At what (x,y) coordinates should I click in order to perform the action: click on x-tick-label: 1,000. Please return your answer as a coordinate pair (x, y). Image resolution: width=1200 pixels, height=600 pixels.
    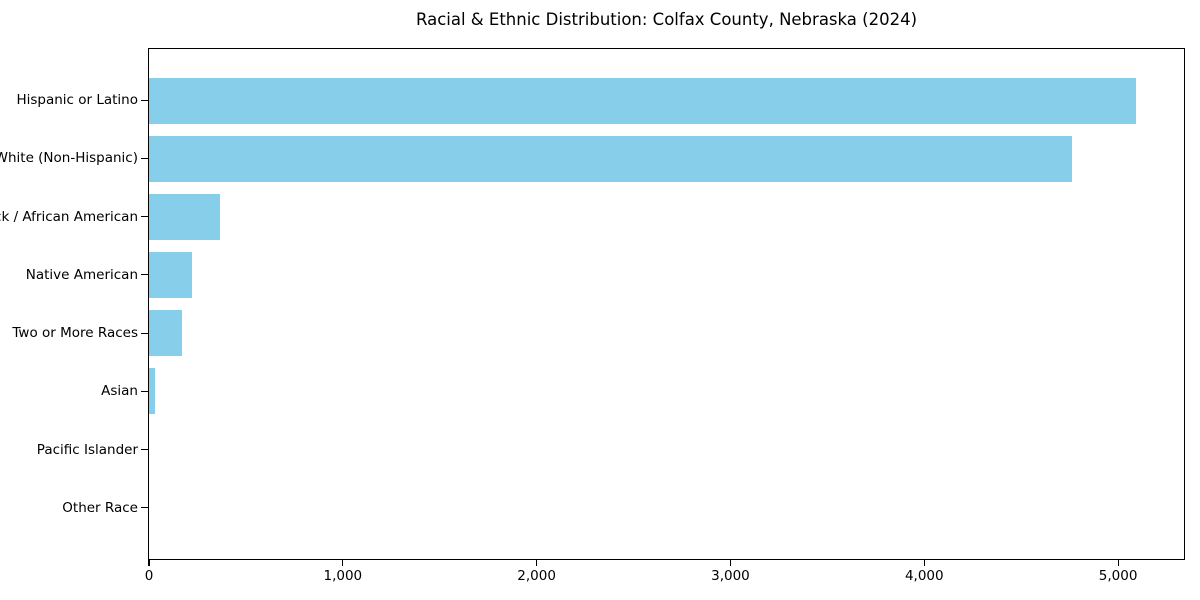
    Looking at the image, I should click on (343, 576).